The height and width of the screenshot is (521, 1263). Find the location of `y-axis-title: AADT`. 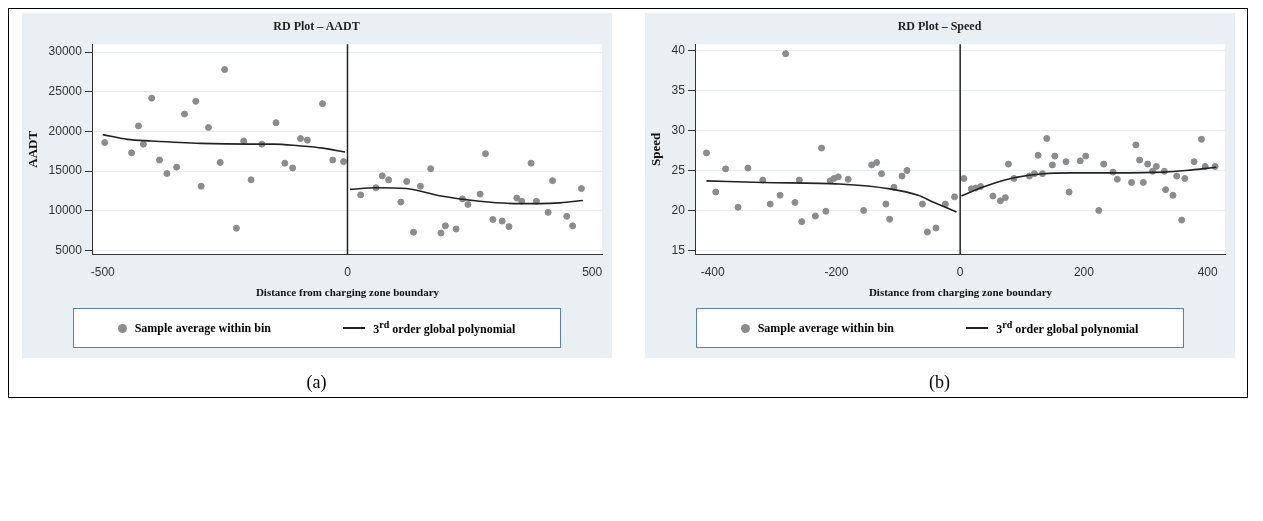

y-axis-title: AADT is located at coordinates (32, 149).